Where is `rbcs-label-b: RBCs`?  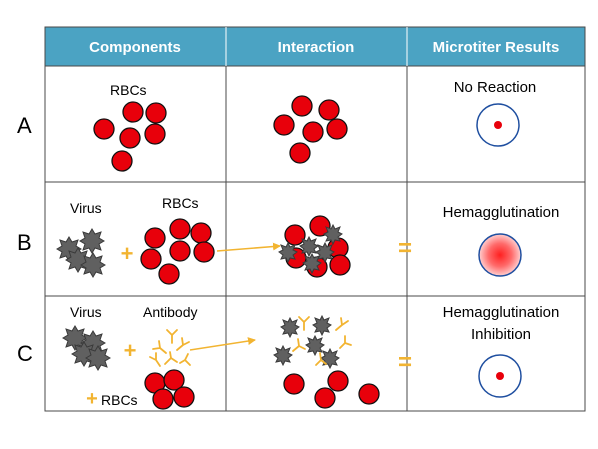
rbcs-label-b: RBCs is located at coordinates (180, 203).